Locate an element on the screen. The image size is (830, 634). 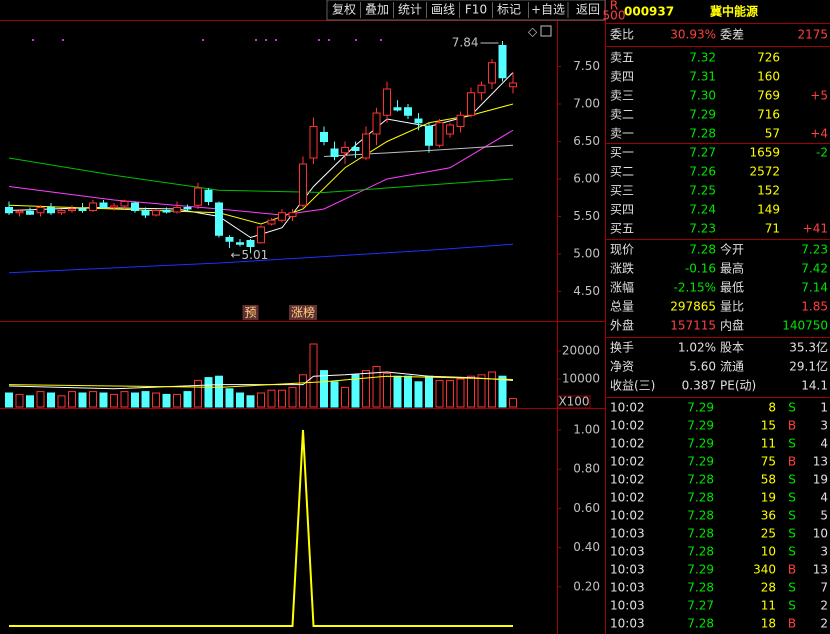
book-volume: 726 is located at coordinates (768, 58).